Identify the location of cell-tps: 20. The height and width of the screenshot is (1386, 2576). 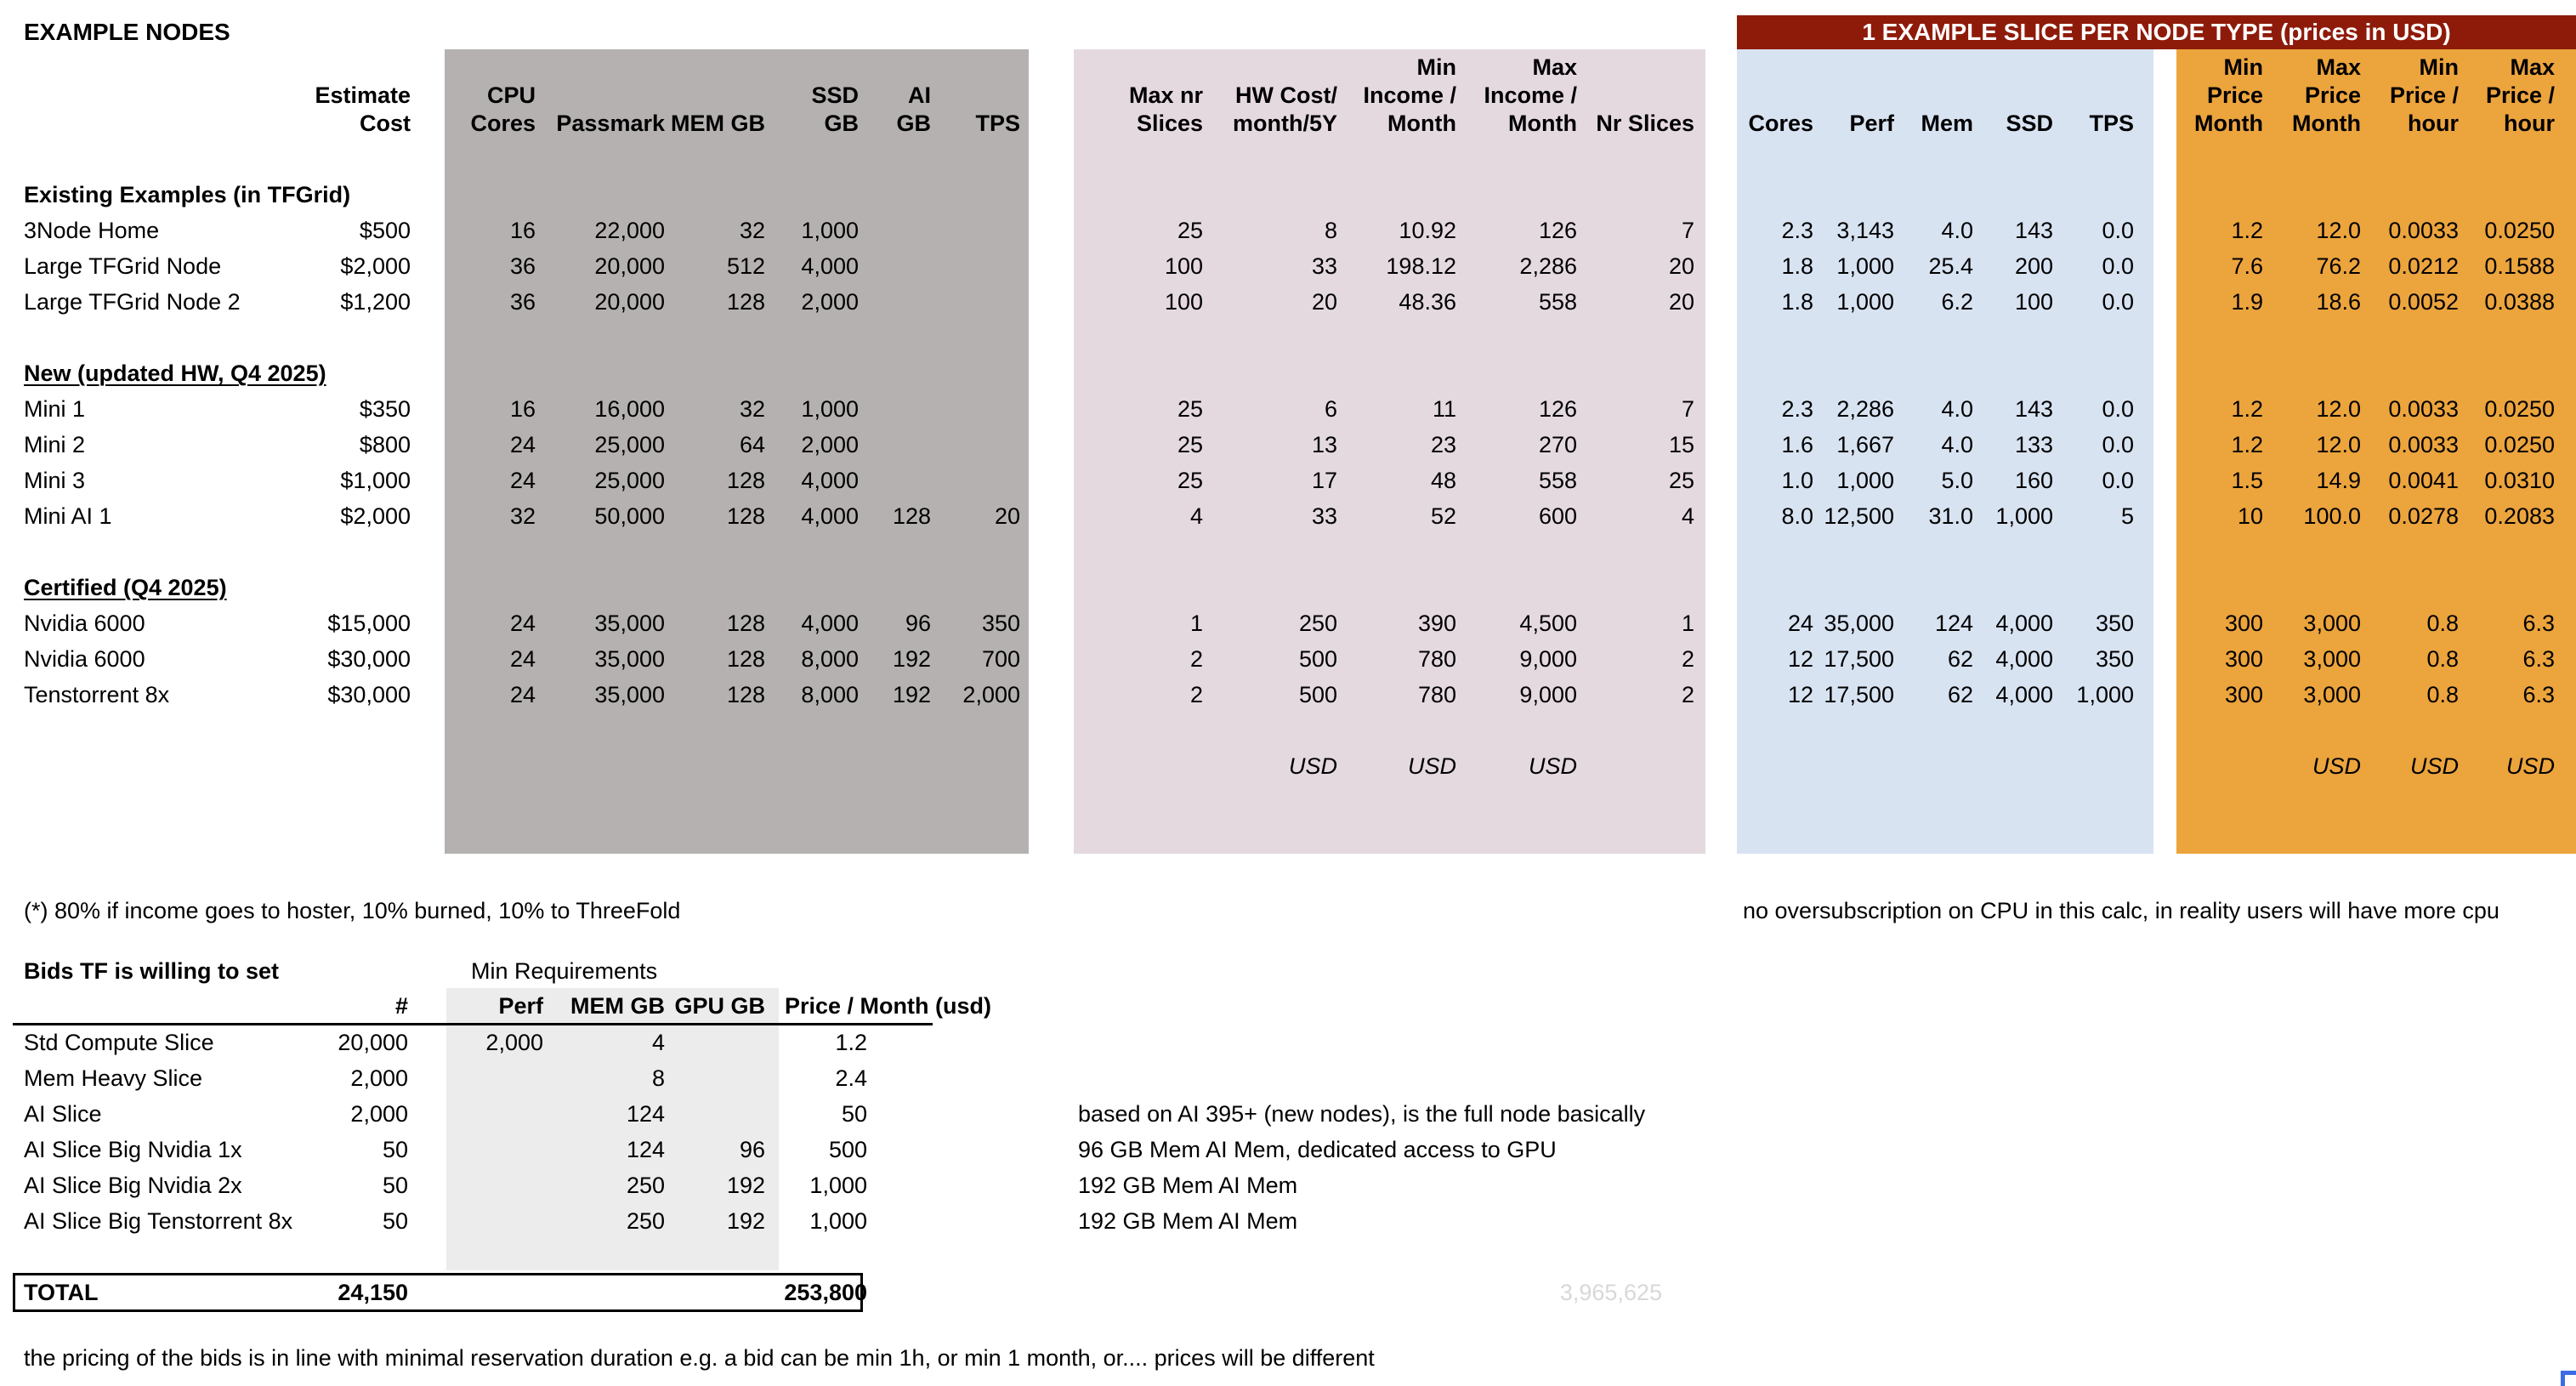
(1007, 516).